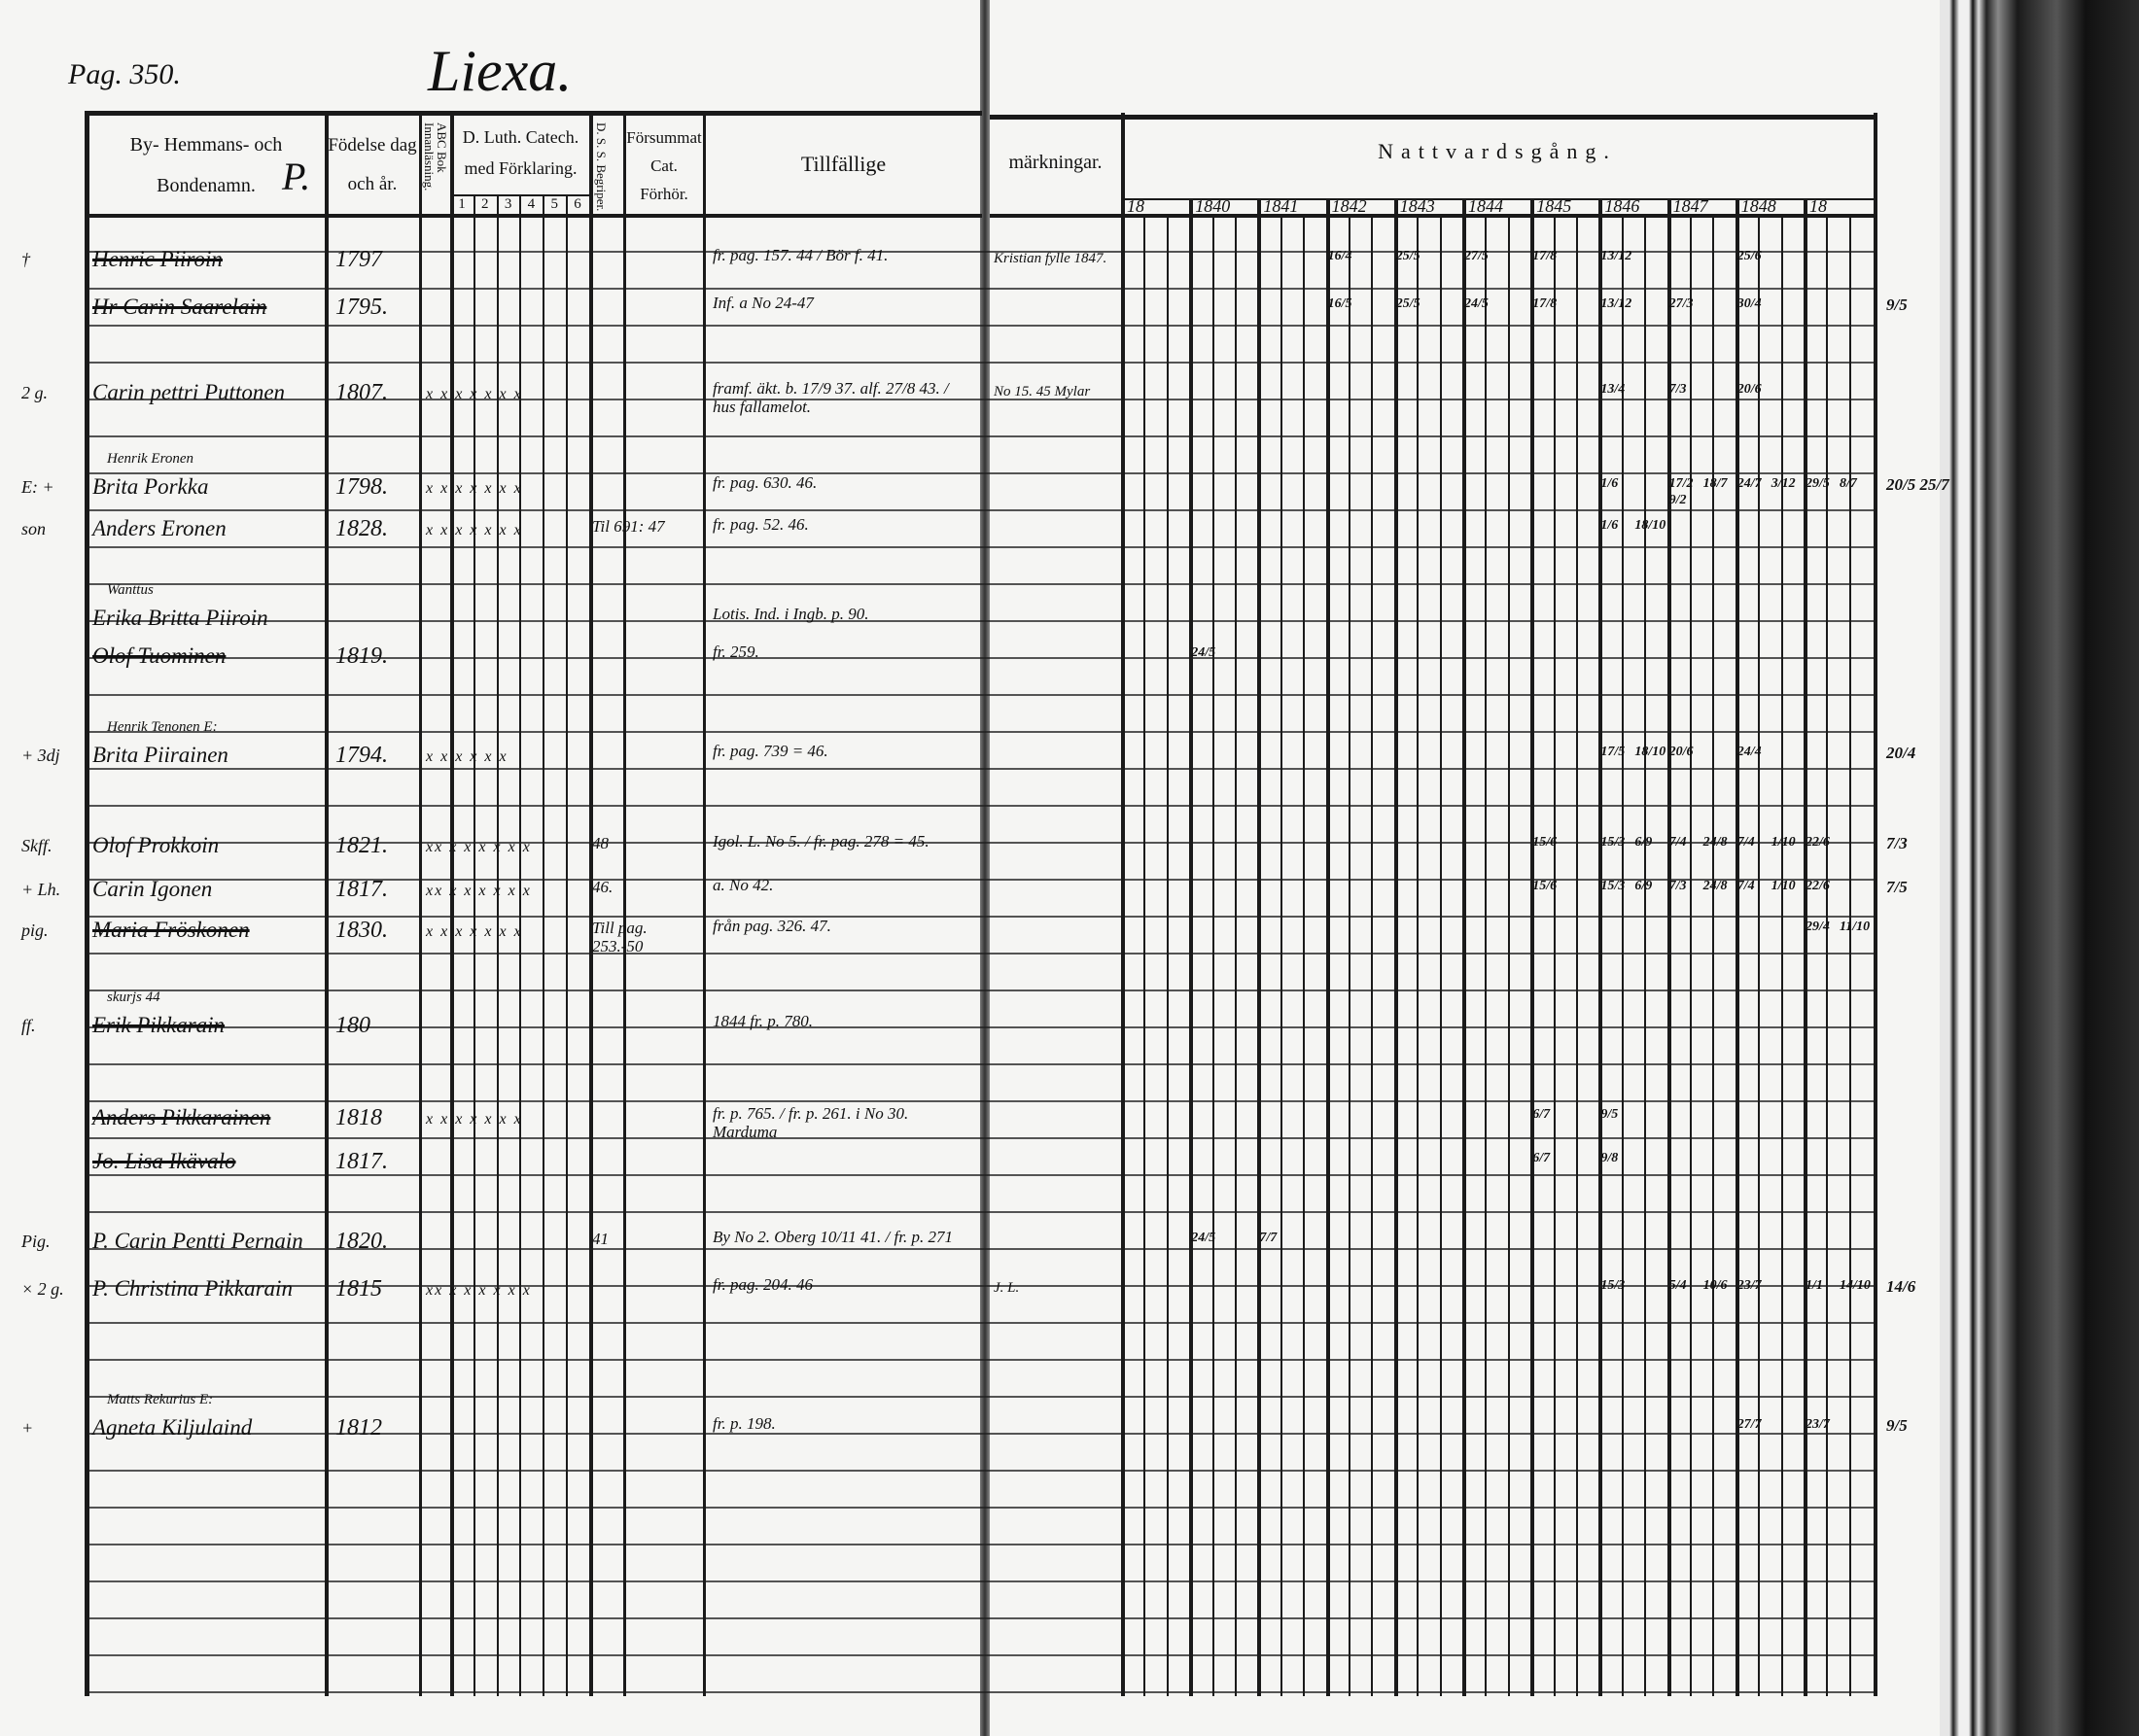 This screenshot has height=1736, width=2139. What do you see at coordinates (1050, 259) in the screenshot?
I see `markningar-note: Kristian fylle 1847.` at bounding box center [1050, 259].